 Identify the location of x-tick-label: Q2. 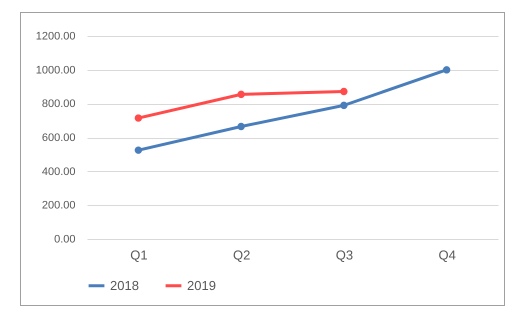
(241, 255).